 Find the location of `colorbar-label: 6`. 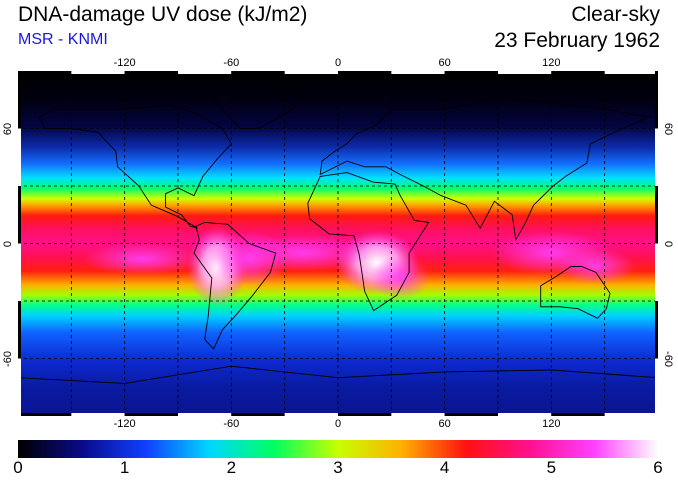

colorbar-label: 6 is located at coordinates (658, 467).